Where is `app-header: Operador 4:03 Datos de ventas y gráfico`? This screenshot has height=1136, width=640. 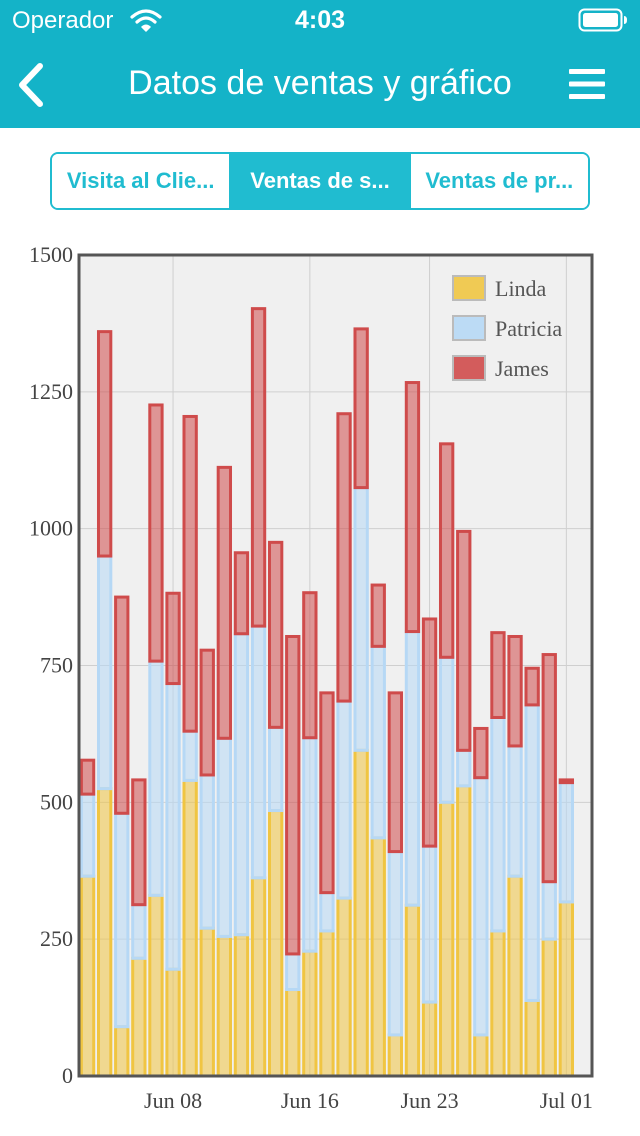 app-header: Operador 4:03 Datos de ventas y gráfico is located at coordinates (320, 64).